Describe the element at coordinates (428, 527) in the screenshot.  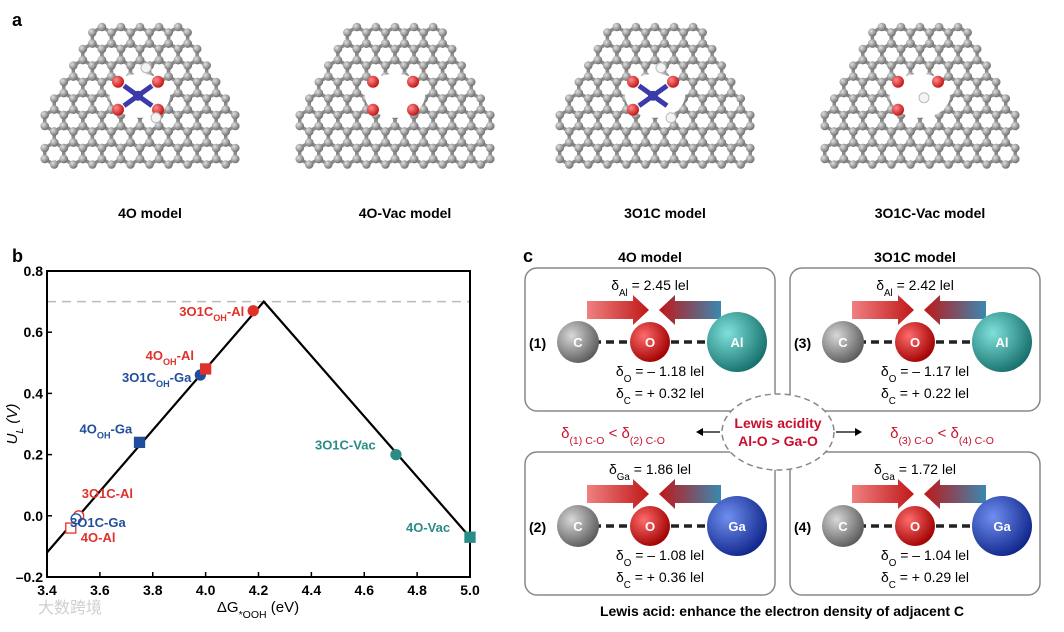
I see `point-label: 4O-Vac` at that location.